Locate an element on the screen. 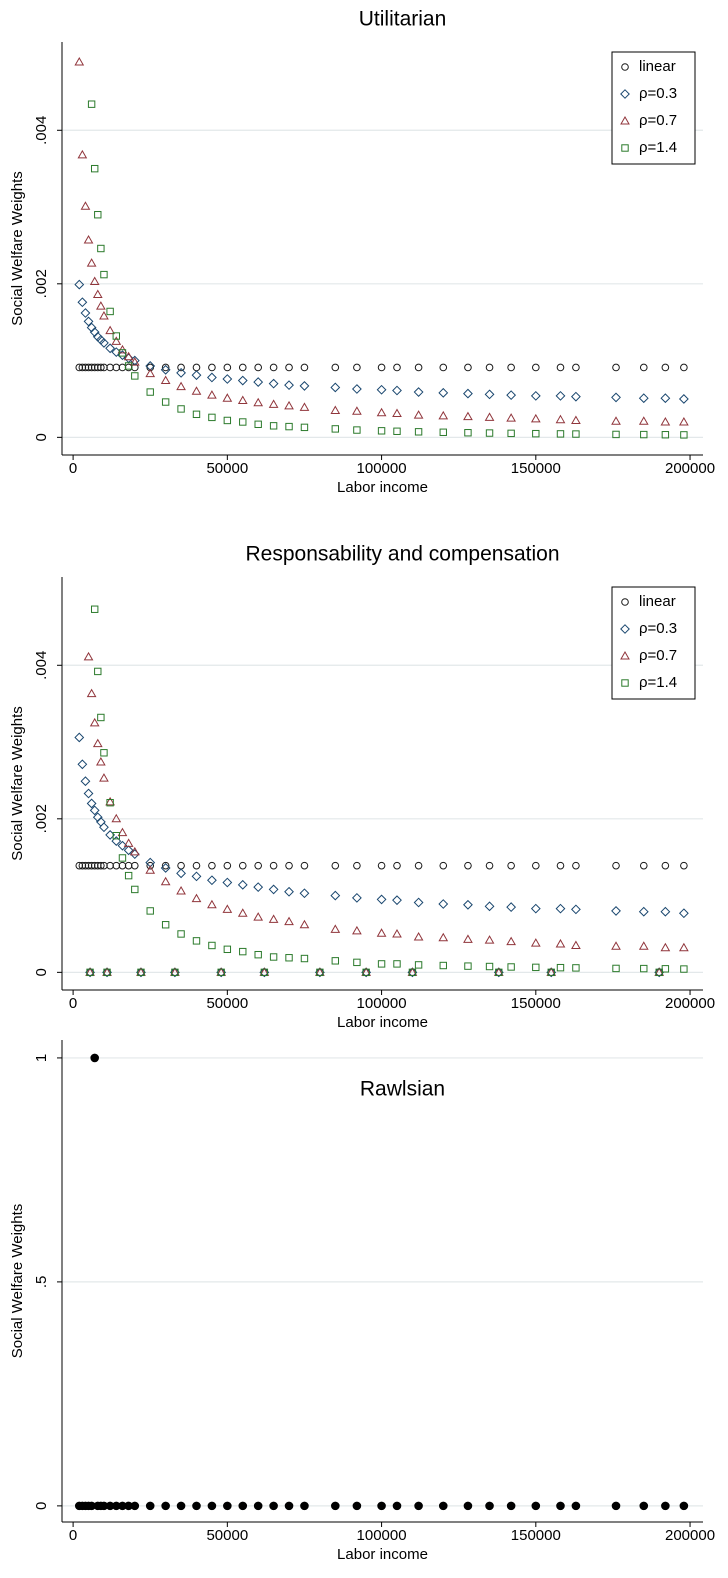 This screenshot has width=728, height=1578. legend-label: linear is located at coordinates (657, 601).